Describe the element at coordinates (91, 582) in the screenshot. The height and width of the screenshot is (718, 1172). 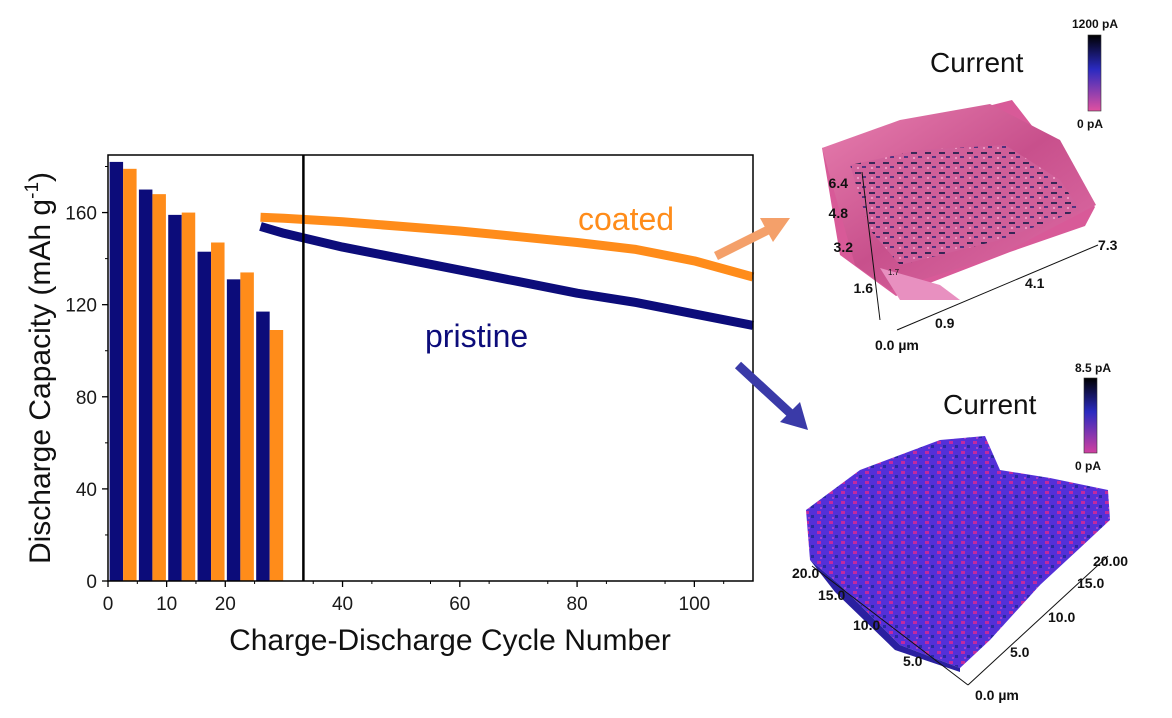
I see `y-tick-label: 0` at that location.